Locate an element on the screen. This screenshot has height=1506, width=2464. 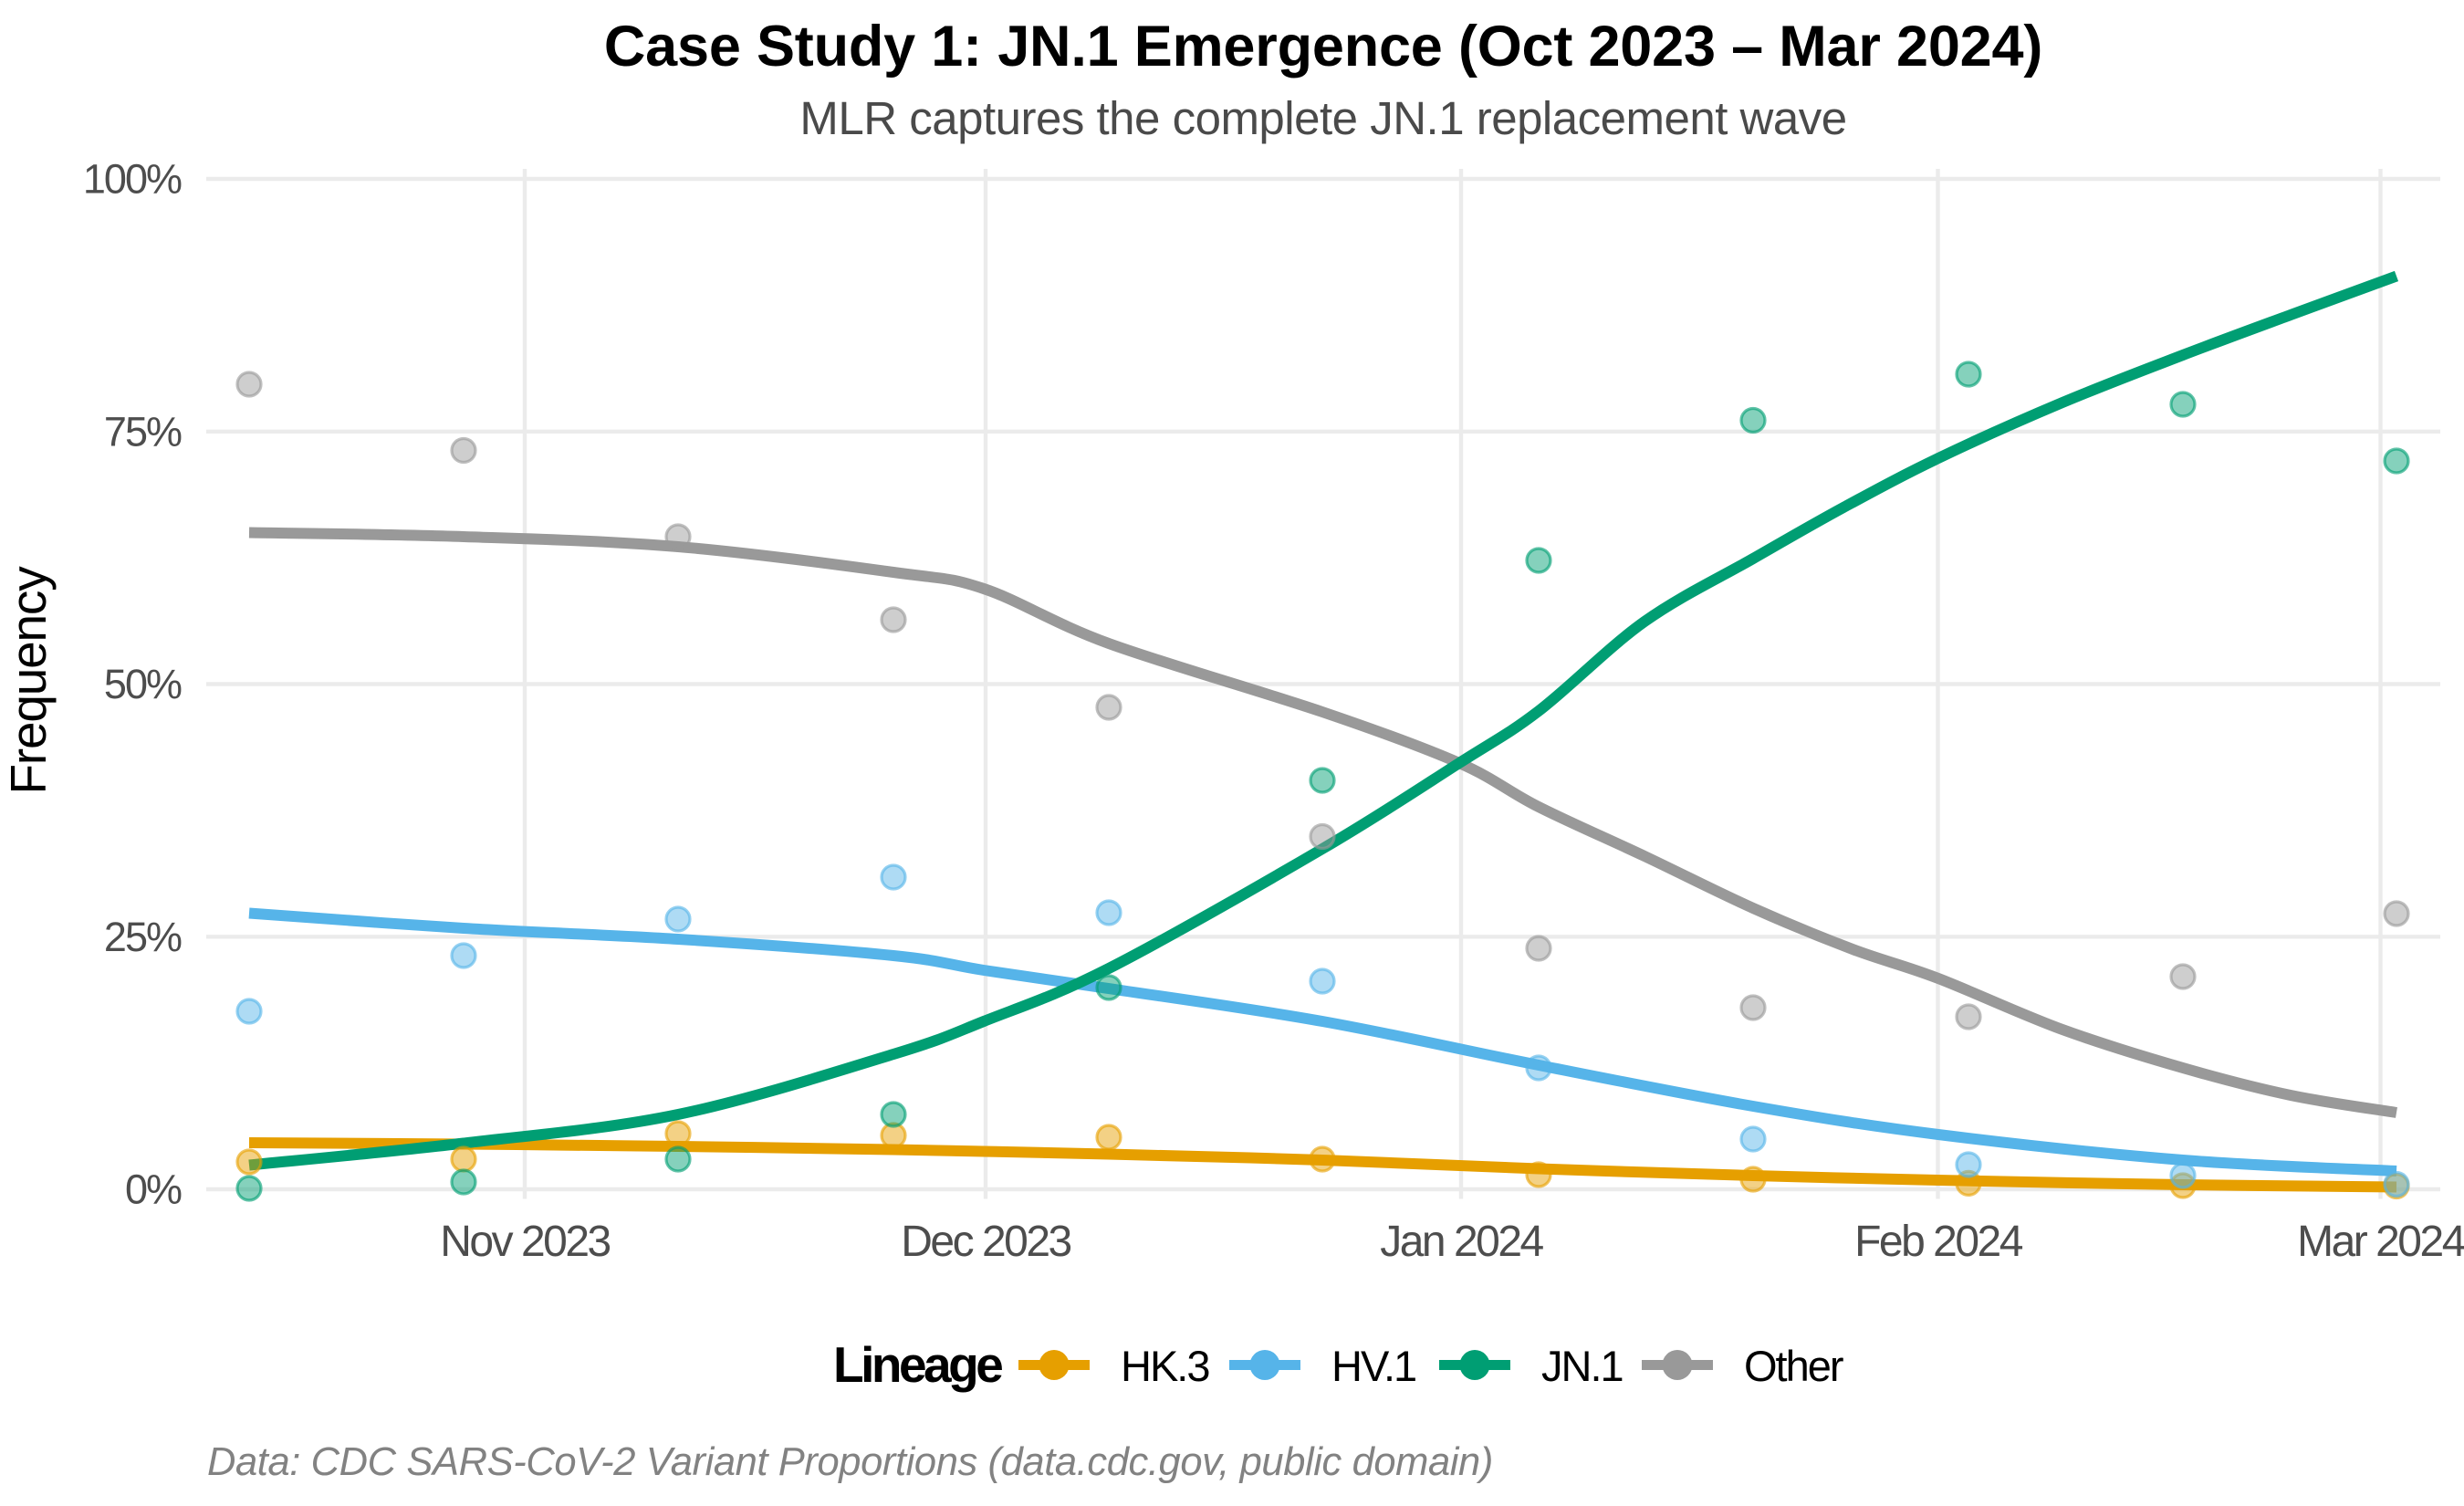
svg-text: HV.1 is located at coordinates (1373, 1366).